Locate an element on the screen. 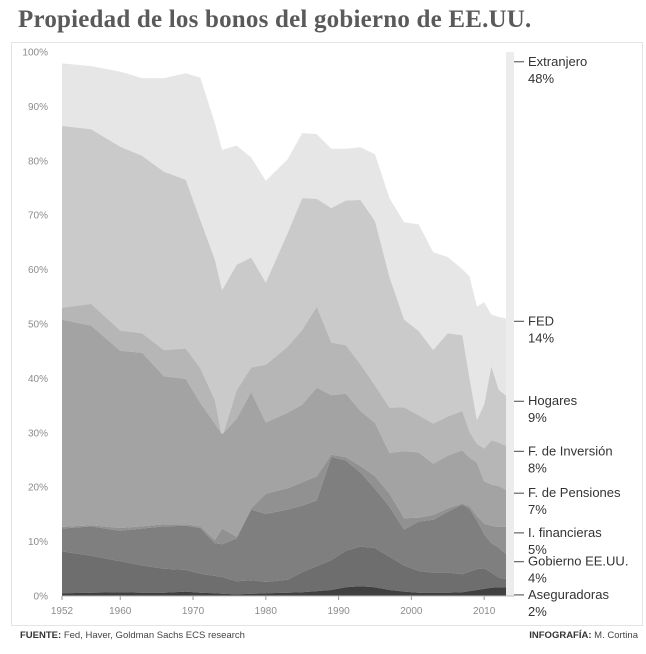 The height and width of the screenshot is (654, 646). credit-footer: INFOGRAFÍA: M. Cortina is located at coordinates (583, 635).